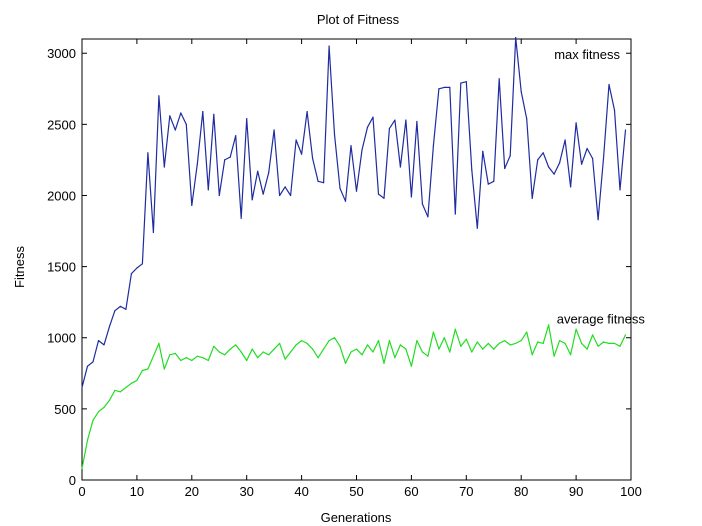 The width and height of the screenshot is (702, 526). I want to click on y-tick-label: 1500, so click(61, 267).